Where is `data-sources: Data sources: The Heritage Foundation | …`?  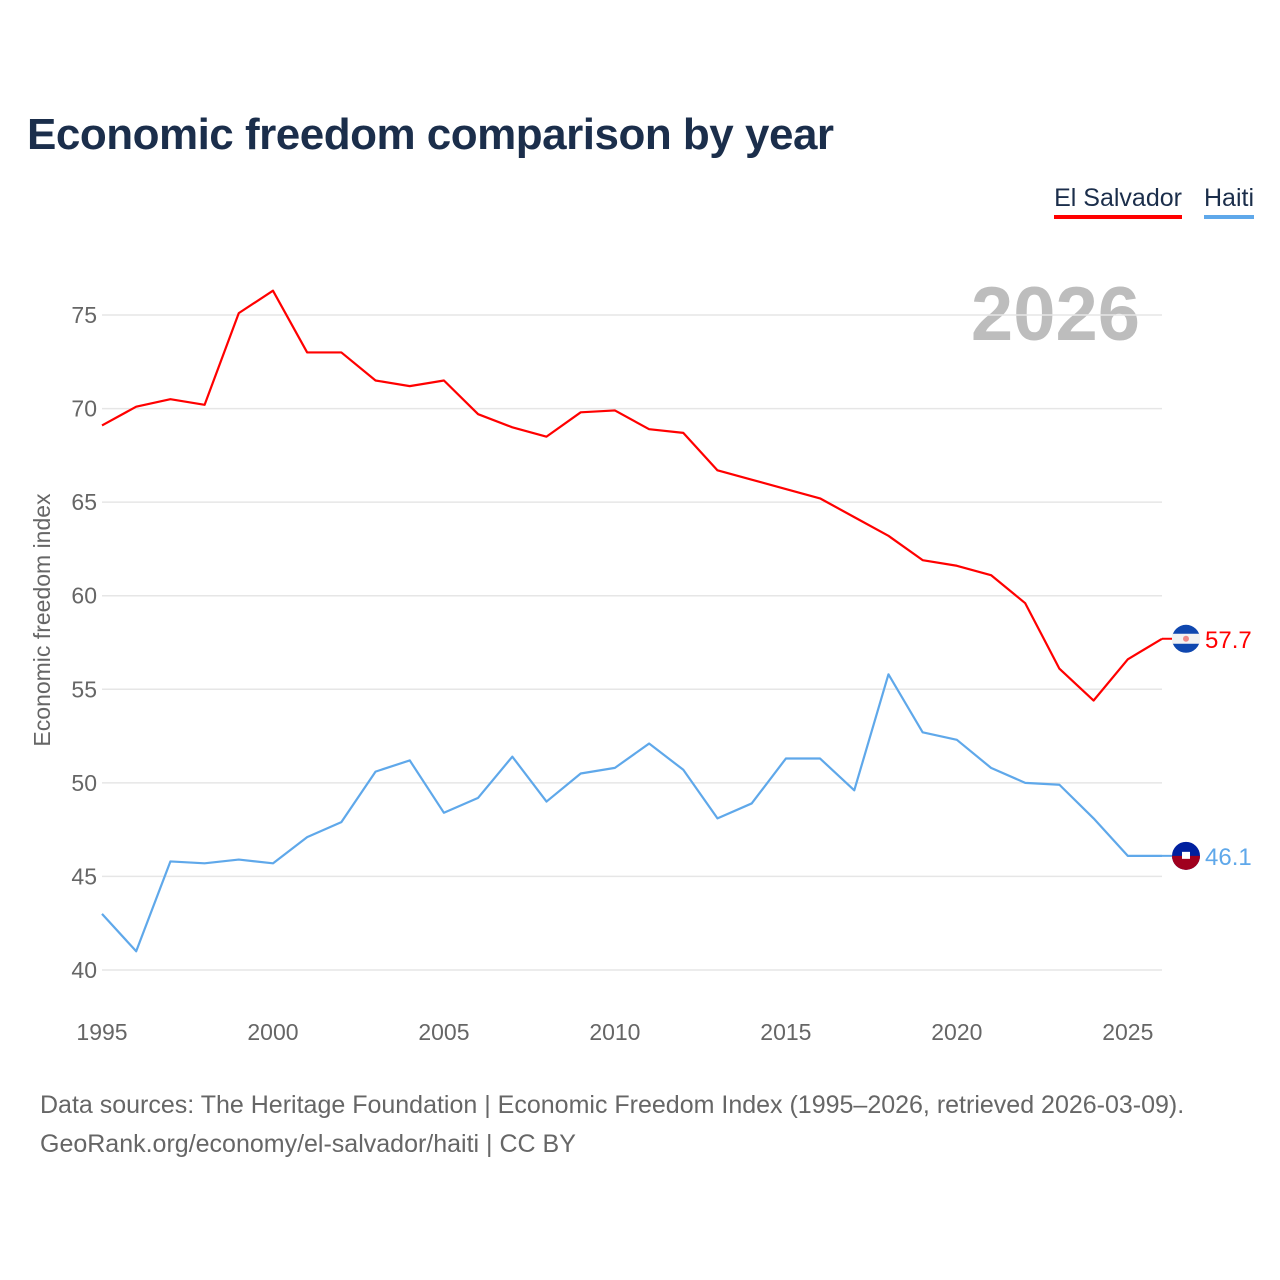 data-sources: Data sources: The Heritage Foundation | … is located at coordinates (612, 1105).